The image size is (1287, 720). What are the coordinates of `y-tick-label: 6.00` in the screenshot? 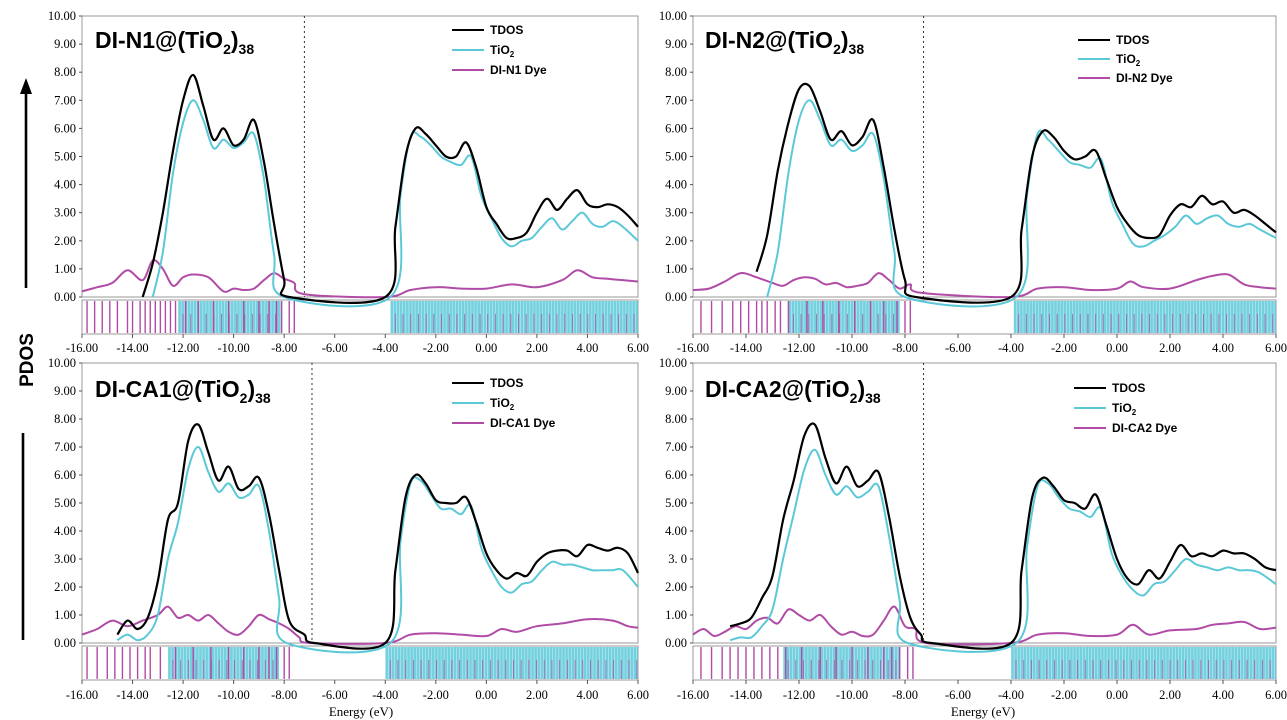 It's located at (65, 475).